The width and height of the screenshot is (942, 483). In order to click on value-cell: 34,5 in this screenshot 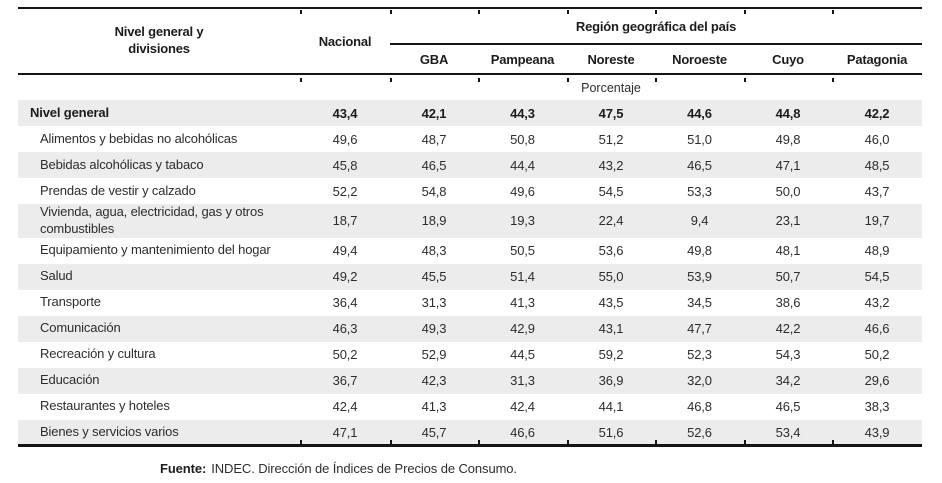, I will do `click(699, 303)`.